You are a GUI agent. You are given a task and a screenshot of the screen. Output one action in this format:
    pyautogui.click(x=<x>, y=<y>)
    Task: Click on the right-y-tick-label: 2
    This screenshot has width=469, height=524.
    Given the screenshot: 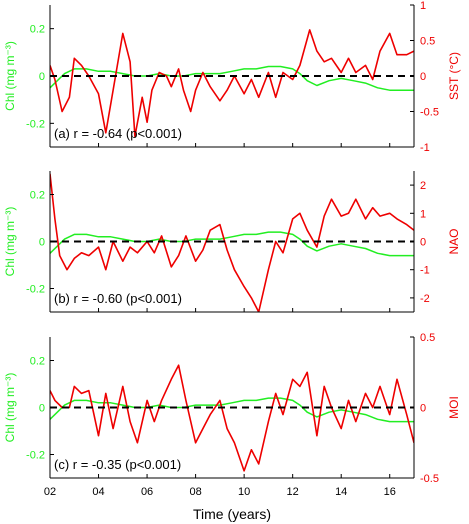 What is the action you would take?
    pyautogui.click(x=423, y=186)
    